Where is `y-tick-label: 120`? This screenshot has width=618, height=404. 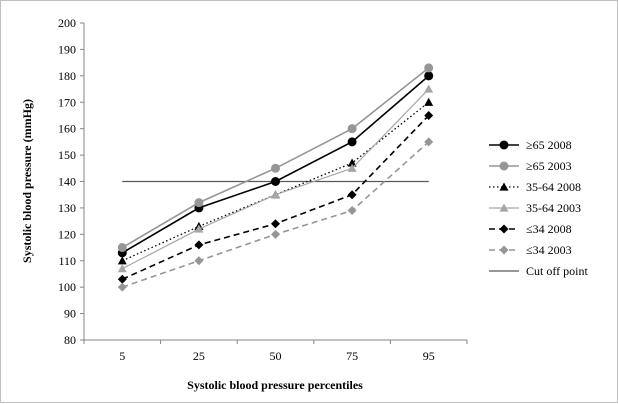
y-tick-label: 120 is located at coordinates (67, 234).